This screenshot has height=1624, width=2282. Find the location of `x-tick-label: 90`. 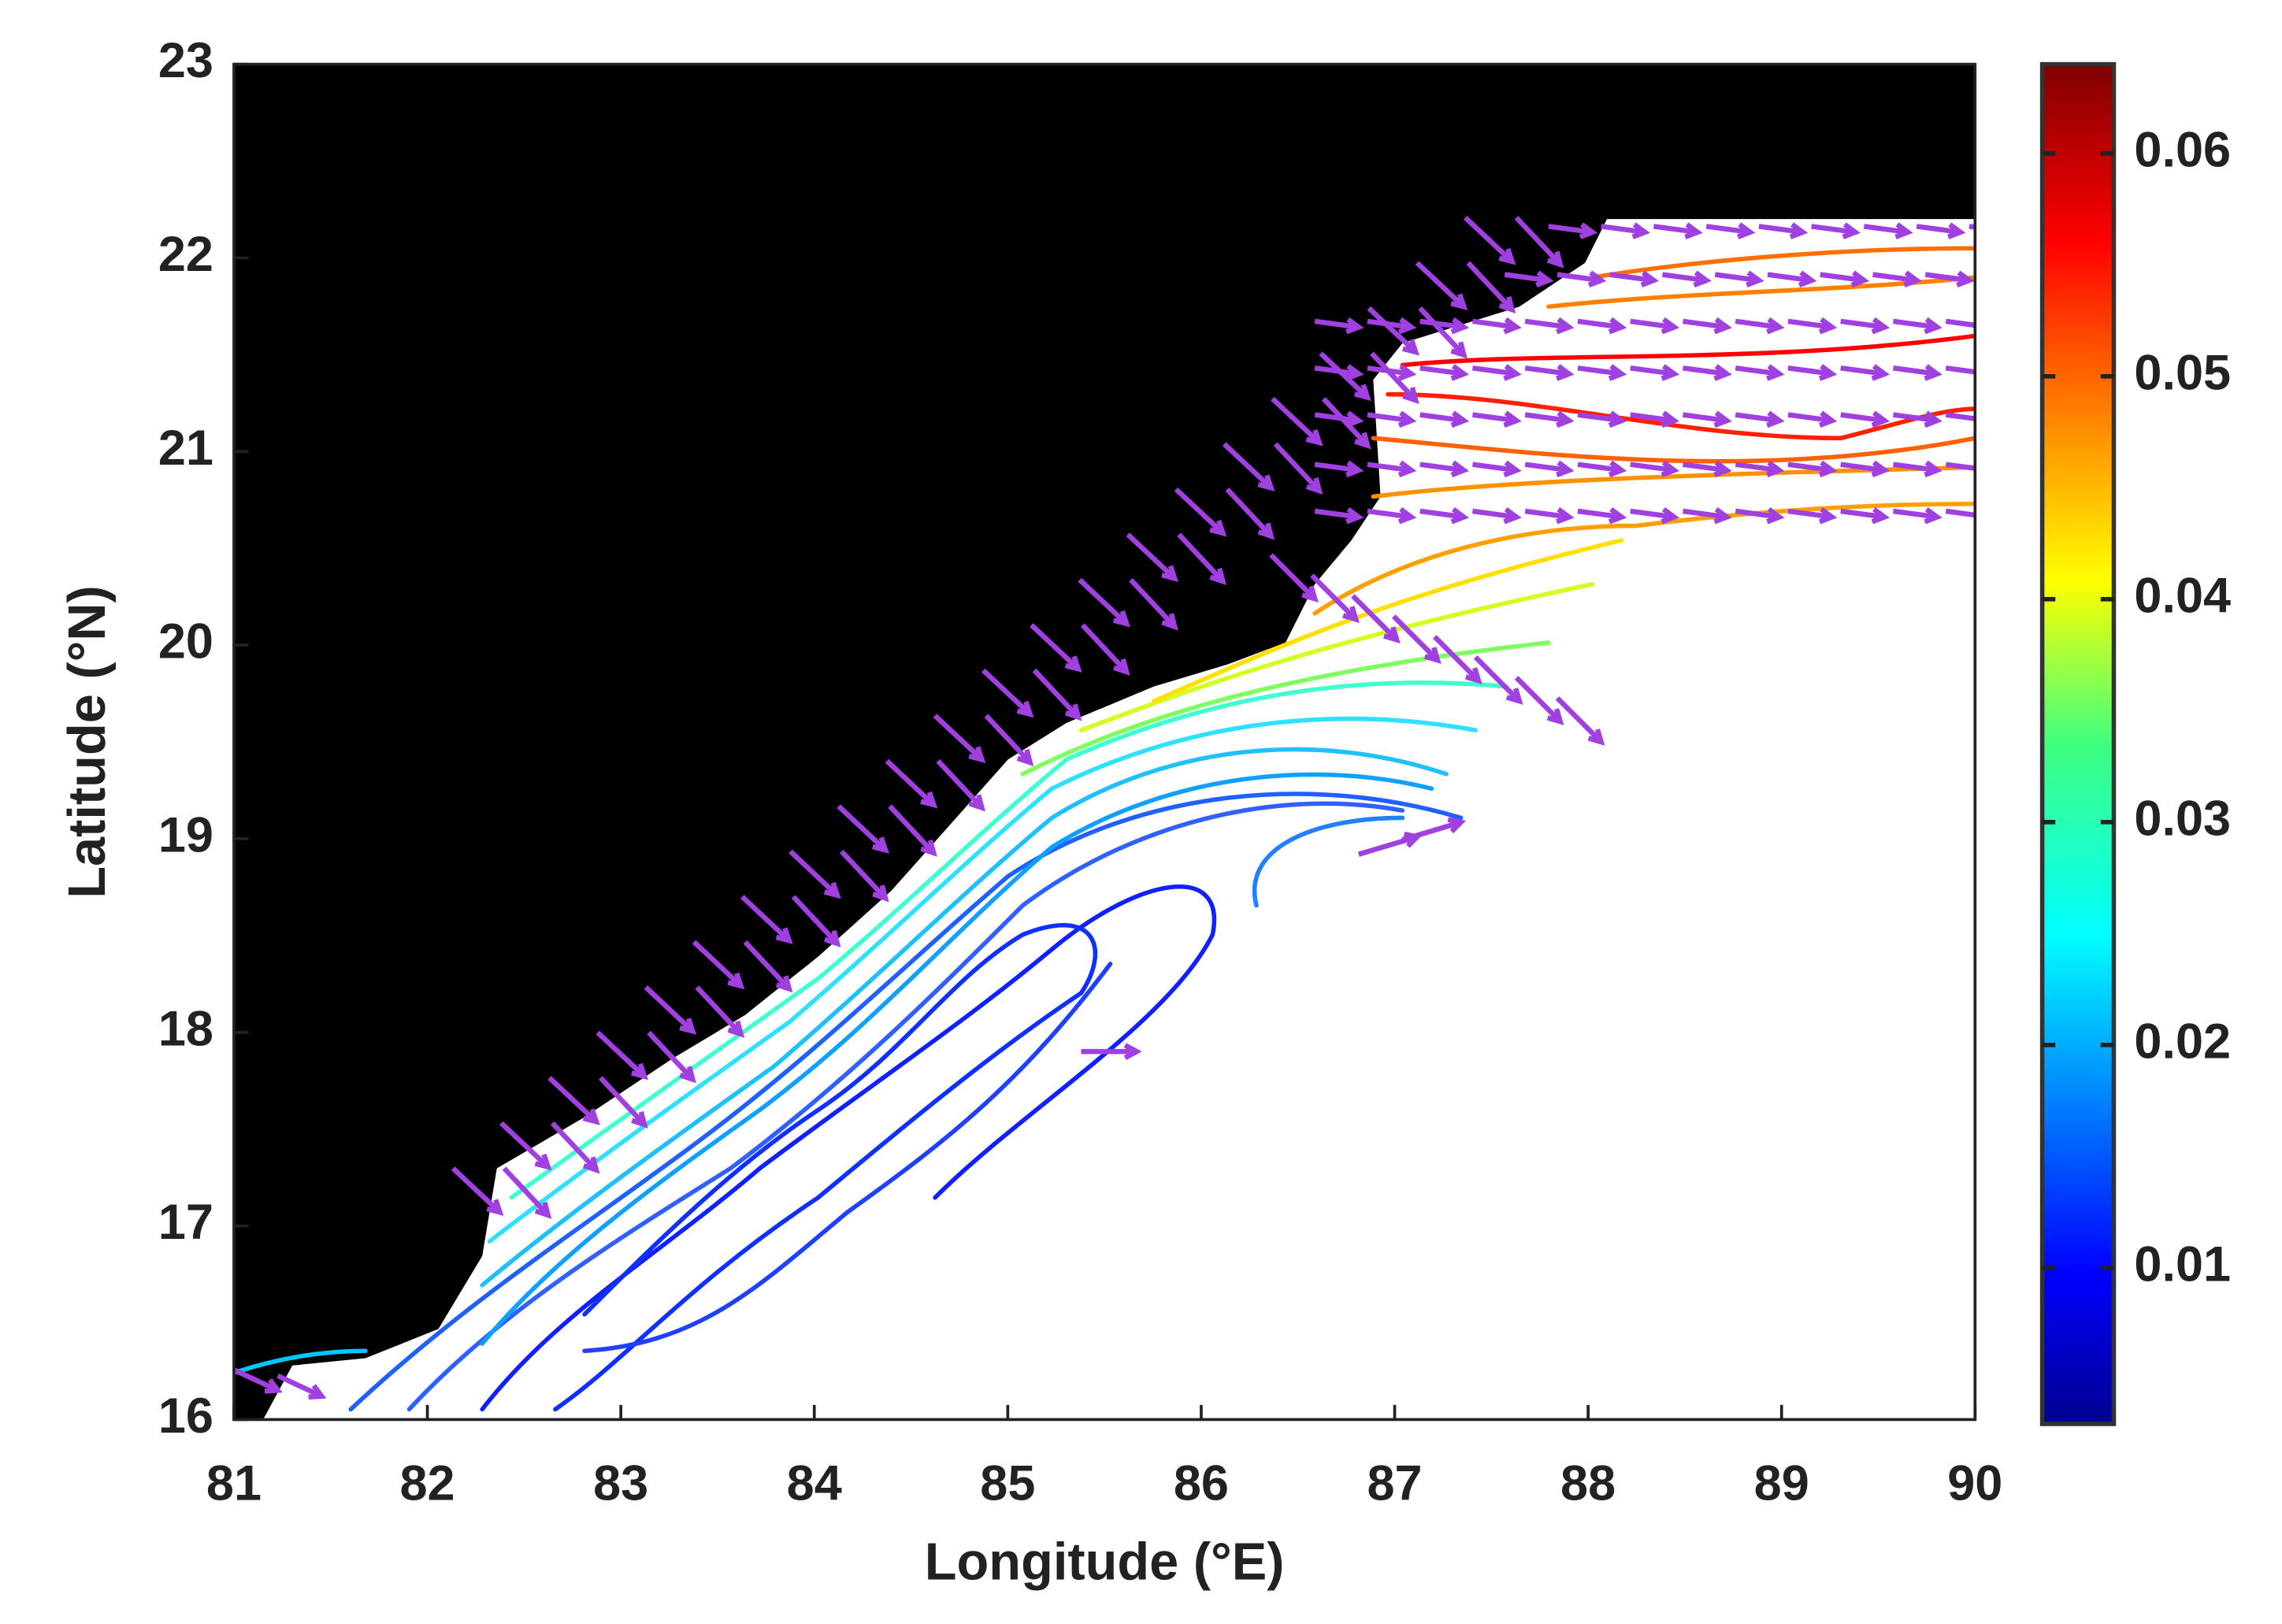

x-tick-label: 90 is located at coordinates (1974, 1483).